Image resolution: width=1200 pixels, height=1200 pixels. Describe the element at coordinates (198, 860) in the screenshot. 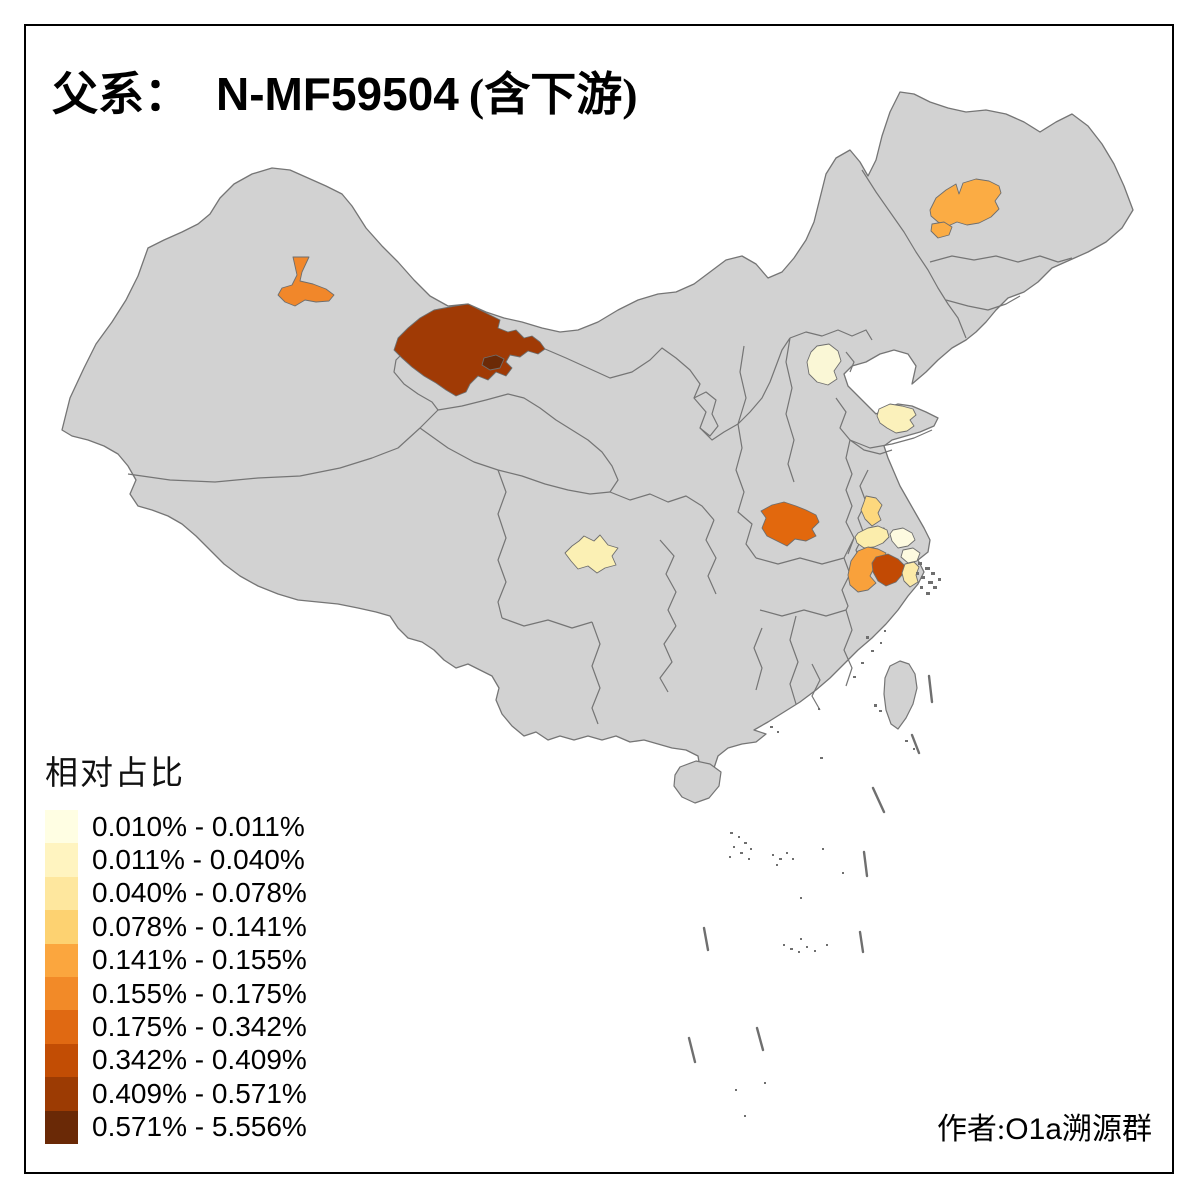

I see `legend-range-label: 0.011% - 0.040%` at that location.